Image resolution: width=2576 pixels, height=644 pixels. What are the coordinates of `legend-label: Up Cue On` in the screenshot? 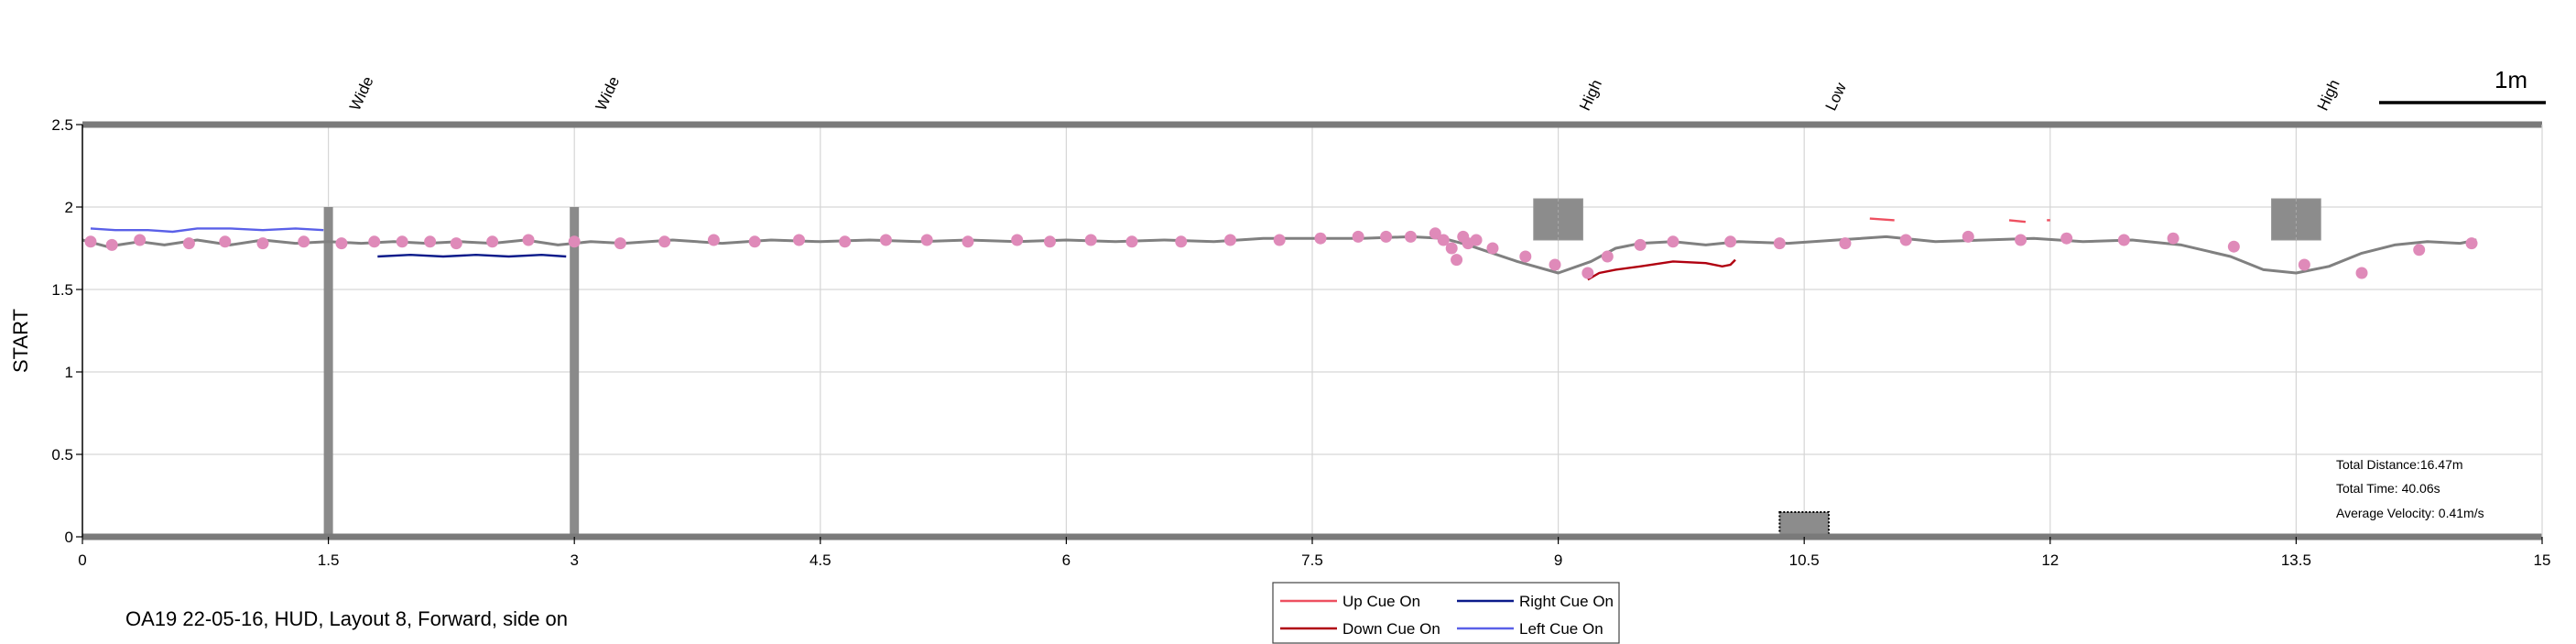 It's located at (1381, 601).